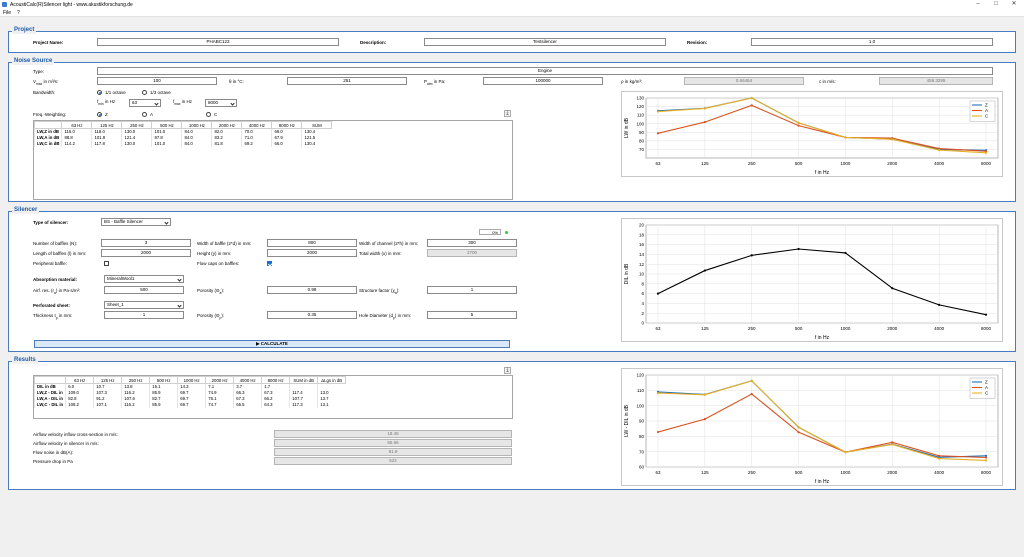  I want to click on theta-field: 251, so click(347, 81).